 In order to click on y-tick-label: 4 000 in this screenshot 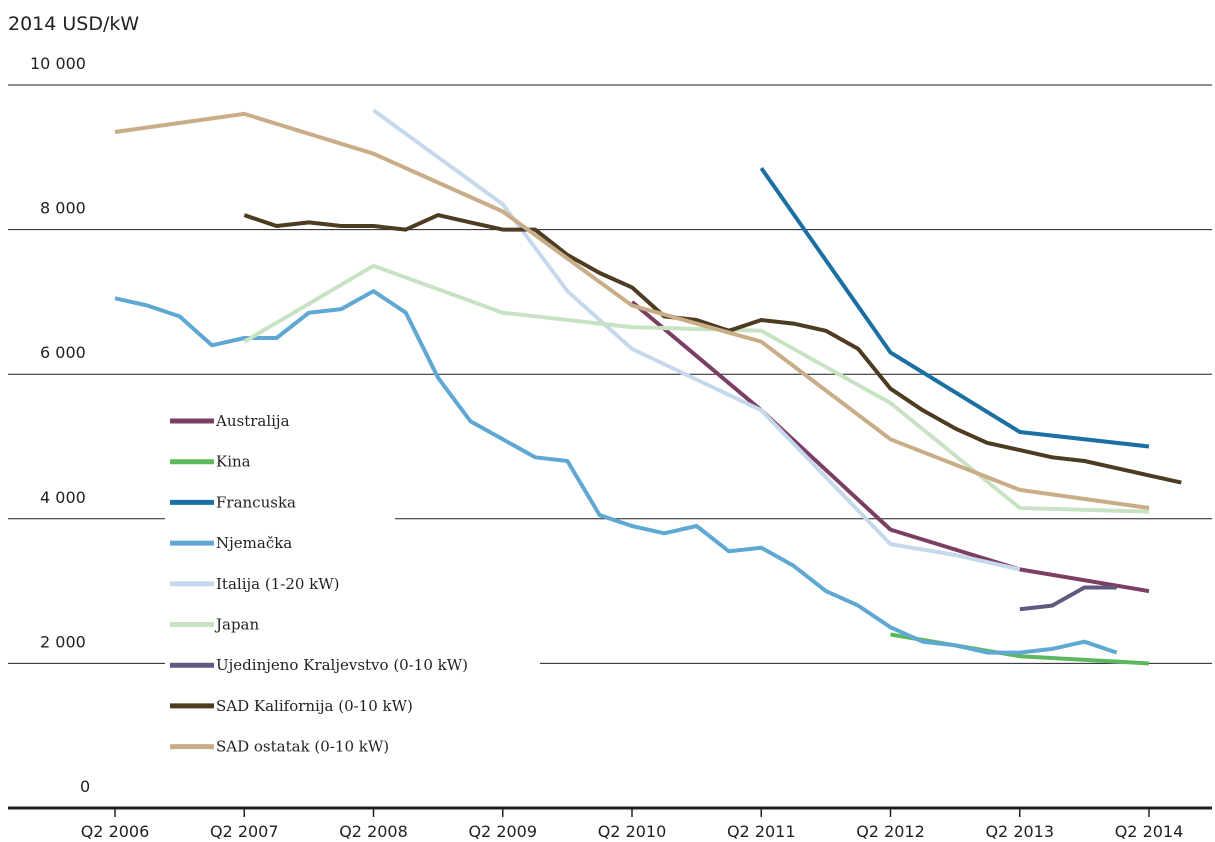, I will do `click(63, 497)`.